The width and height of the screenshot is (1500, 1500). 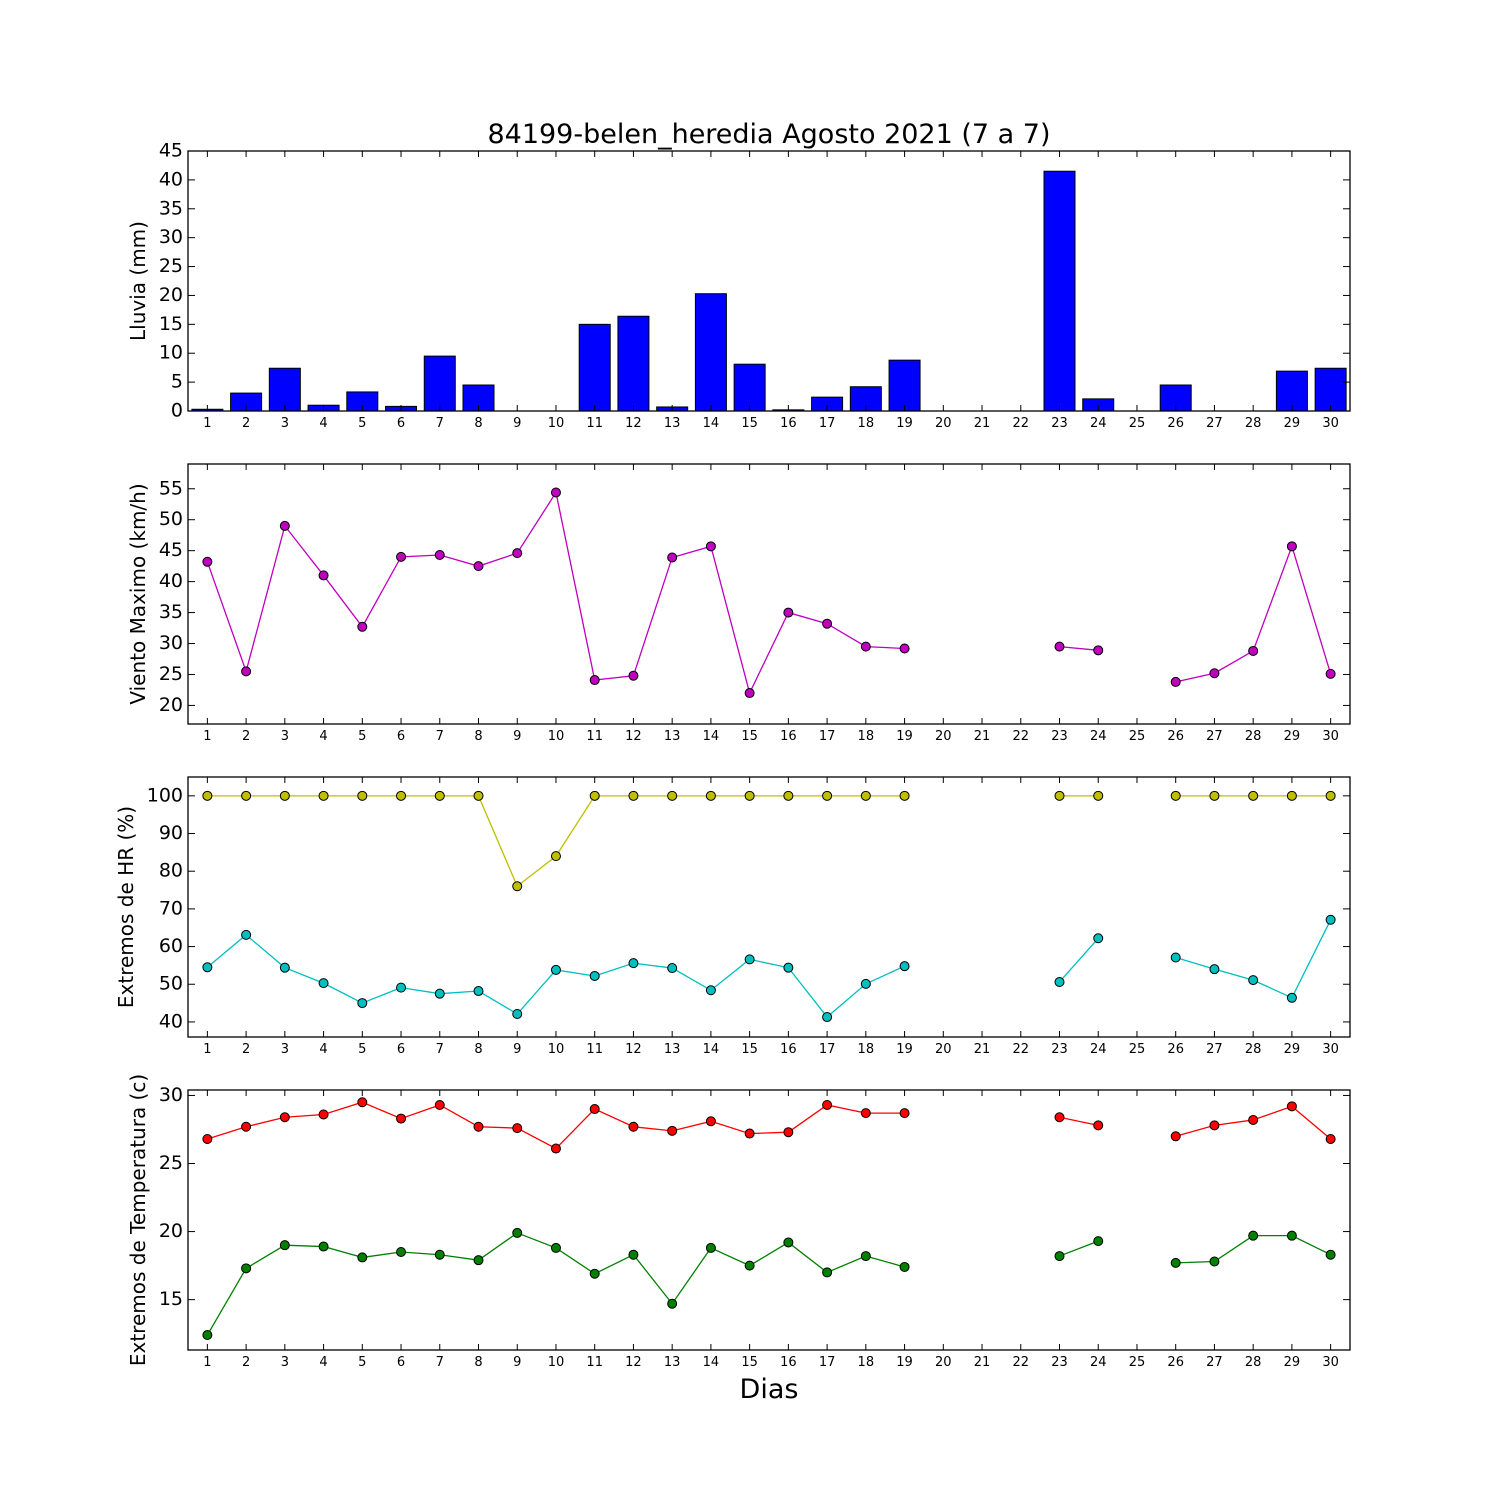 What do you see at coordinates (440, 1362) in the screenshot?
I see `x-tick-label: 7` at bounding box center [440, 1362].